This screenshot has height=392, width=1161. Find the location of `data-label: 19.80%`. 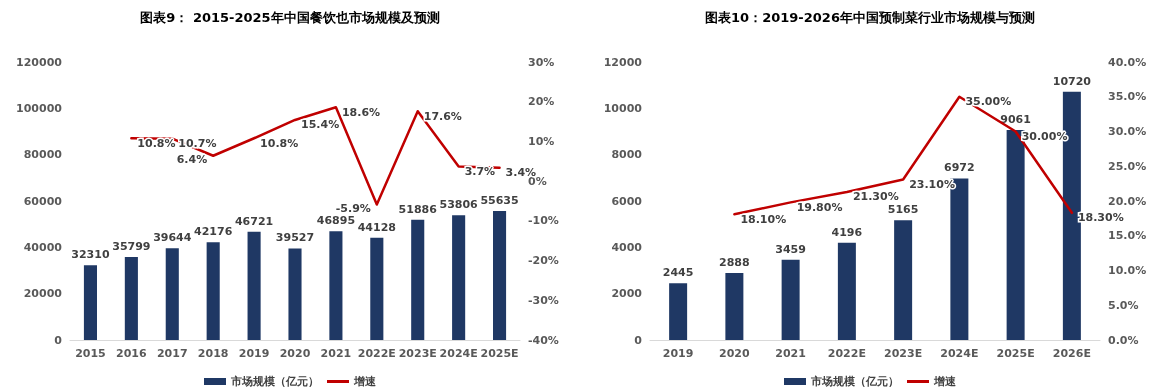

data-label: 19.80% is located at coordinates (819, 207).